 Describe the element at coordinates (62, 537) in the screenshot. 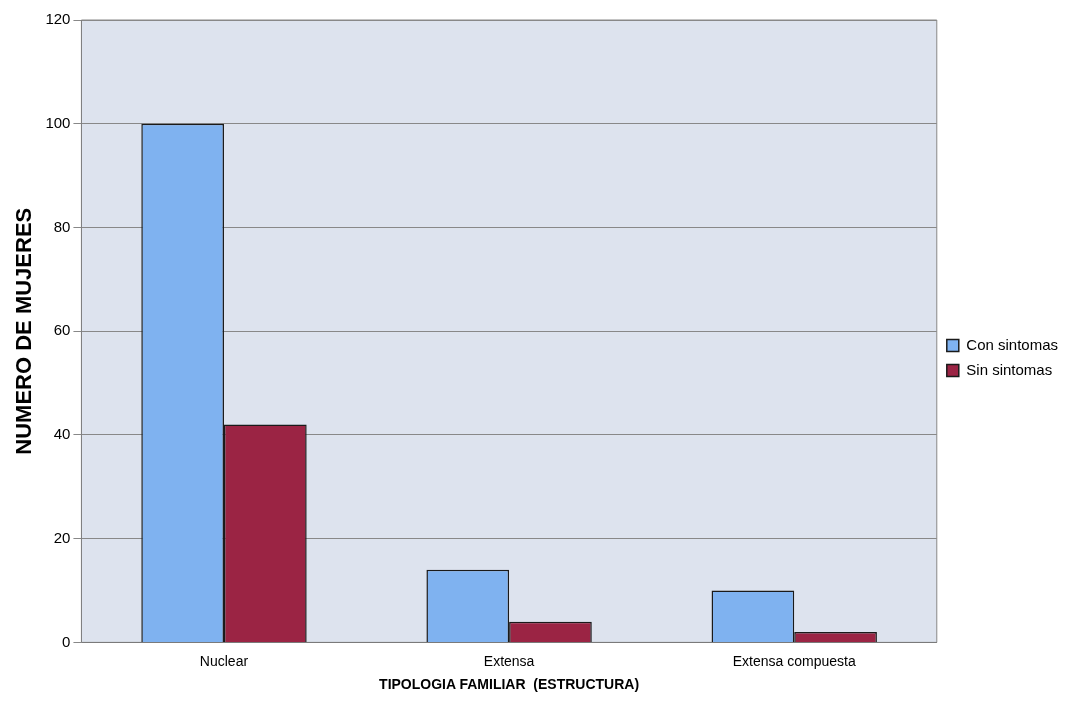

I see `y-tick-label: 20` at that location.